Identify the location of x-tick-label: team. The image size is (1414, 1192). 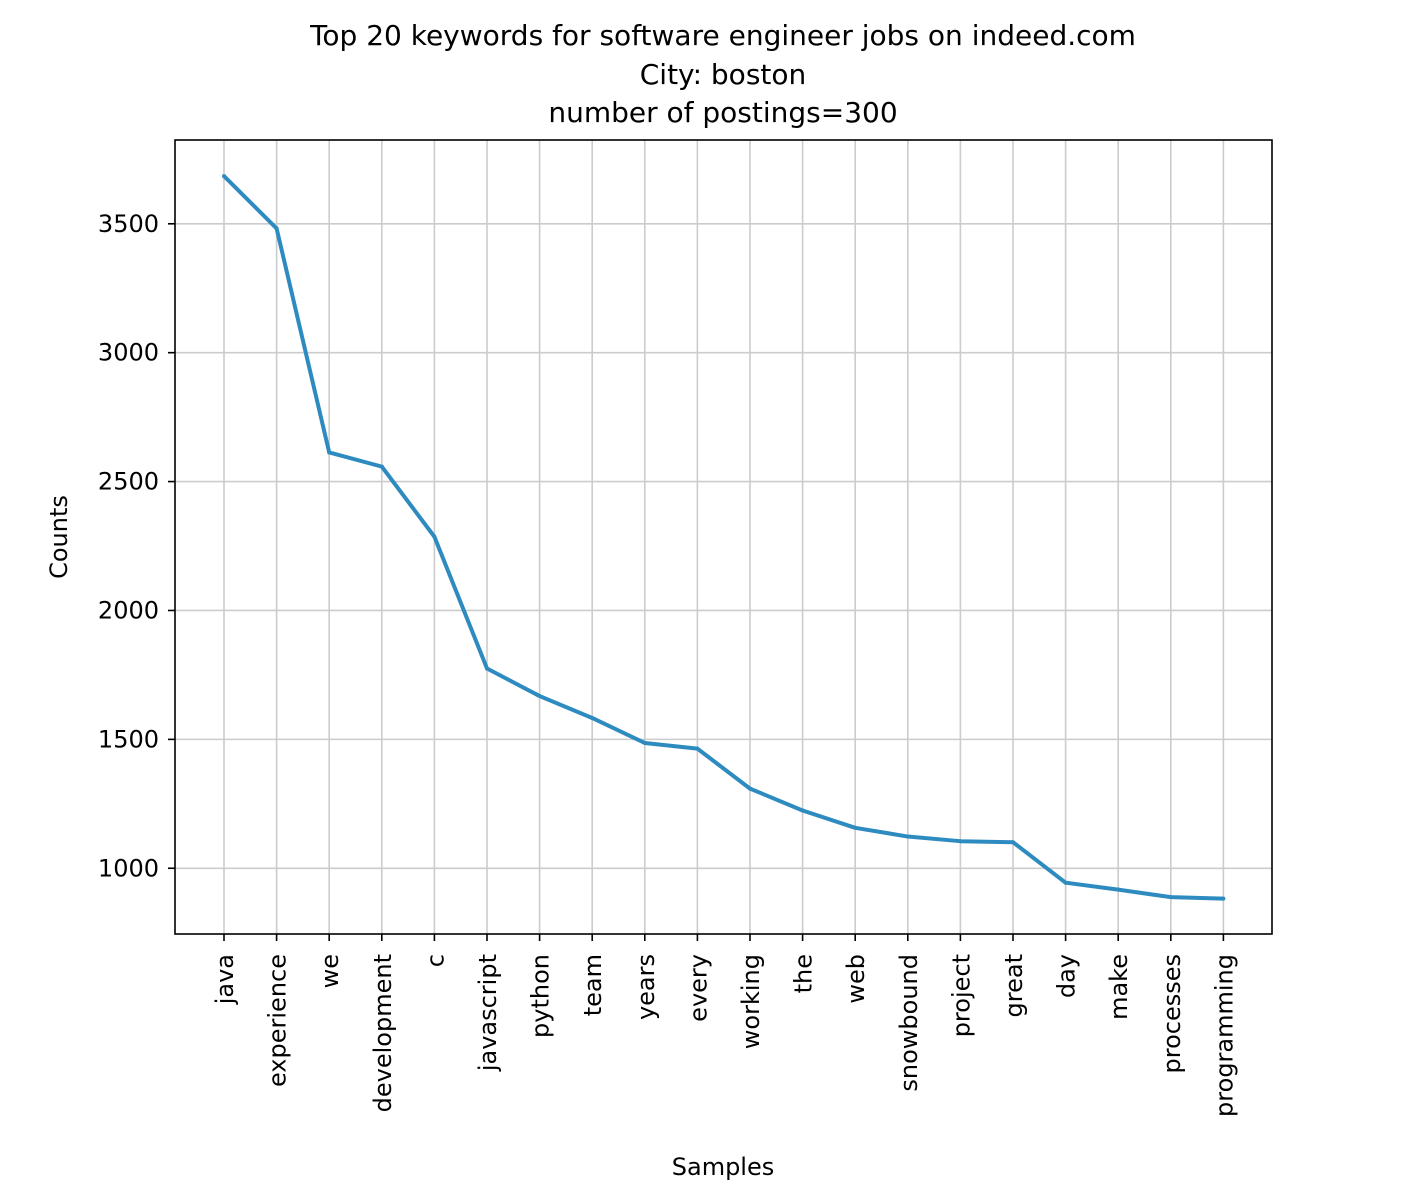
(593, 985).